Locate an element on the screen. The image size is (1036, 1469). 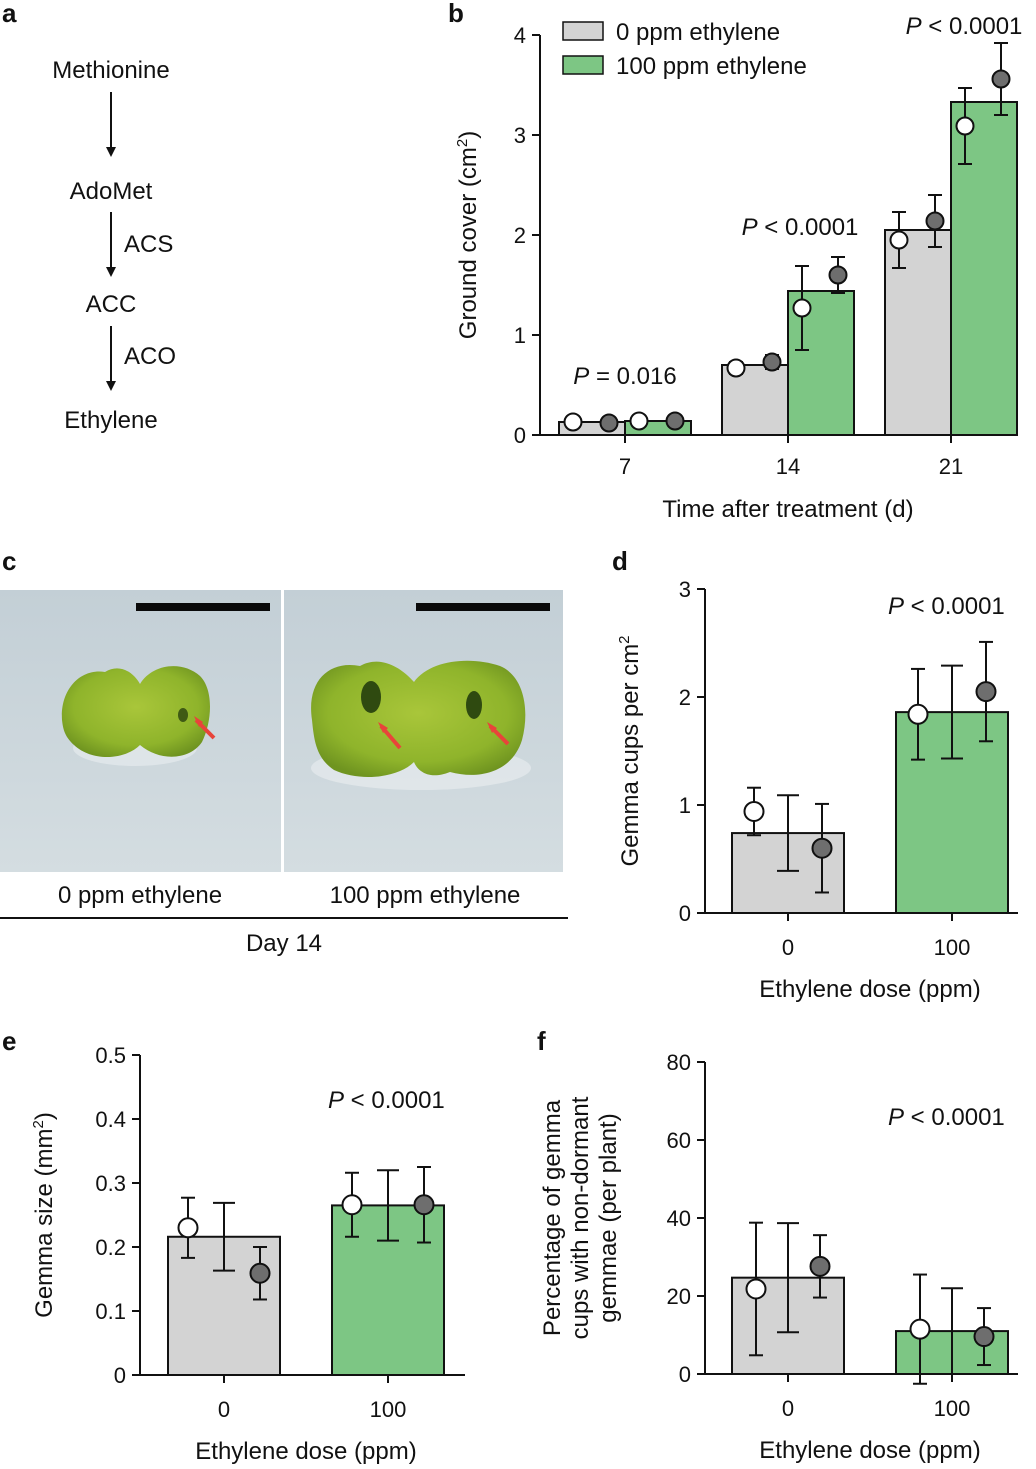
y-axis-label-line: cups with non-dormant is located at coordinates (580, 1217).